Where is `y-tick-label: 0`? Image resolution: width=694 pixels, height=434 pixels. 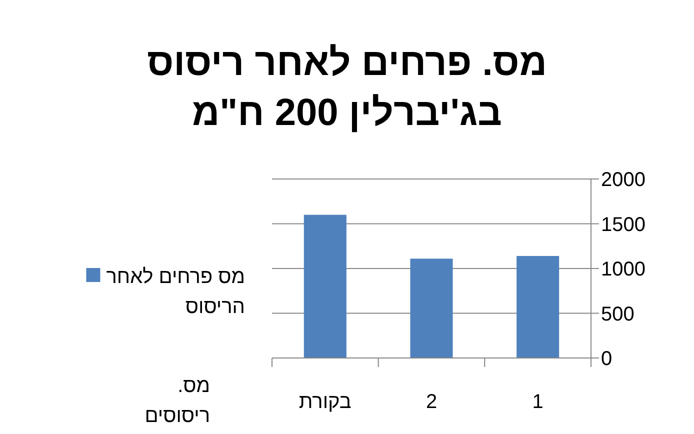 y-tick-label: 0 is located at coordinates (606, 359).